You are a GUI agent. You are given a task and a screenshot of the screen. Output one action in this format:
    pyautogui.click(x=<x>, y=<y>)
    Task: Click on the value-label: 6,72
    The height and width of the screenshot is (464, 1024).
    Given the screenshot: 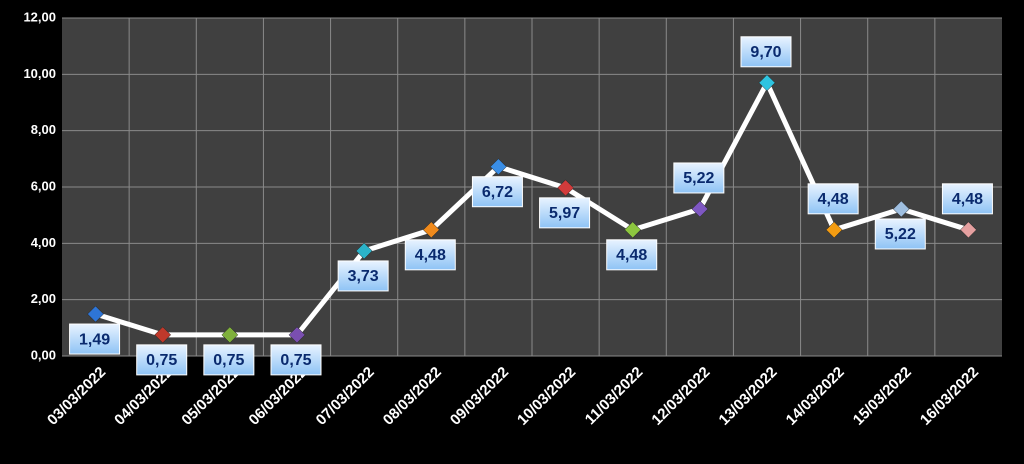 What is the action you would take?
    pyautogui.click(x=497, y=192)
    